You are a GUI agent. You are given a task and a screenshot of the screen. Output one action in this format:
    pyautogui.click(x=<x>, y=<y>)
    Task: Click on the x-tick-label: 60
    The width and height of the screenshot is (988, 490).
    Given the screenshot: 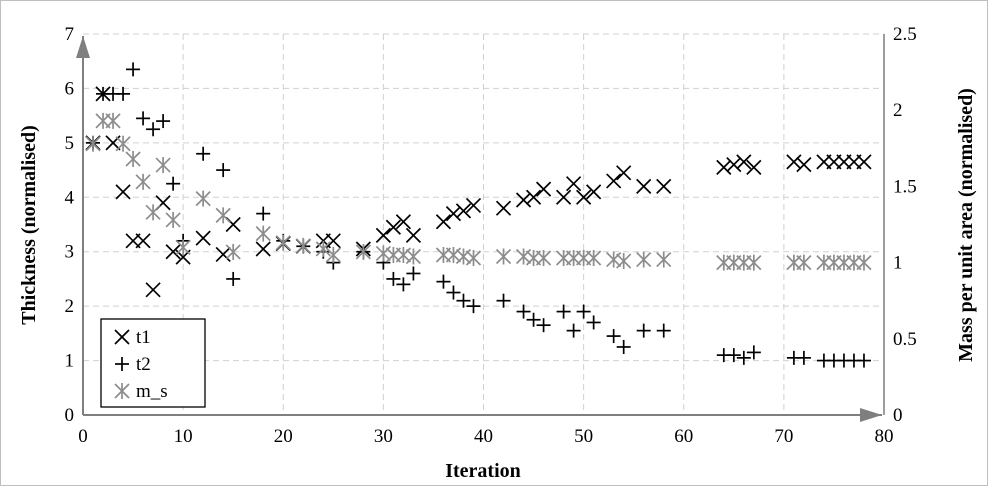 What is the action you would take?
    pyautogui.click(x=683, y=436)
    